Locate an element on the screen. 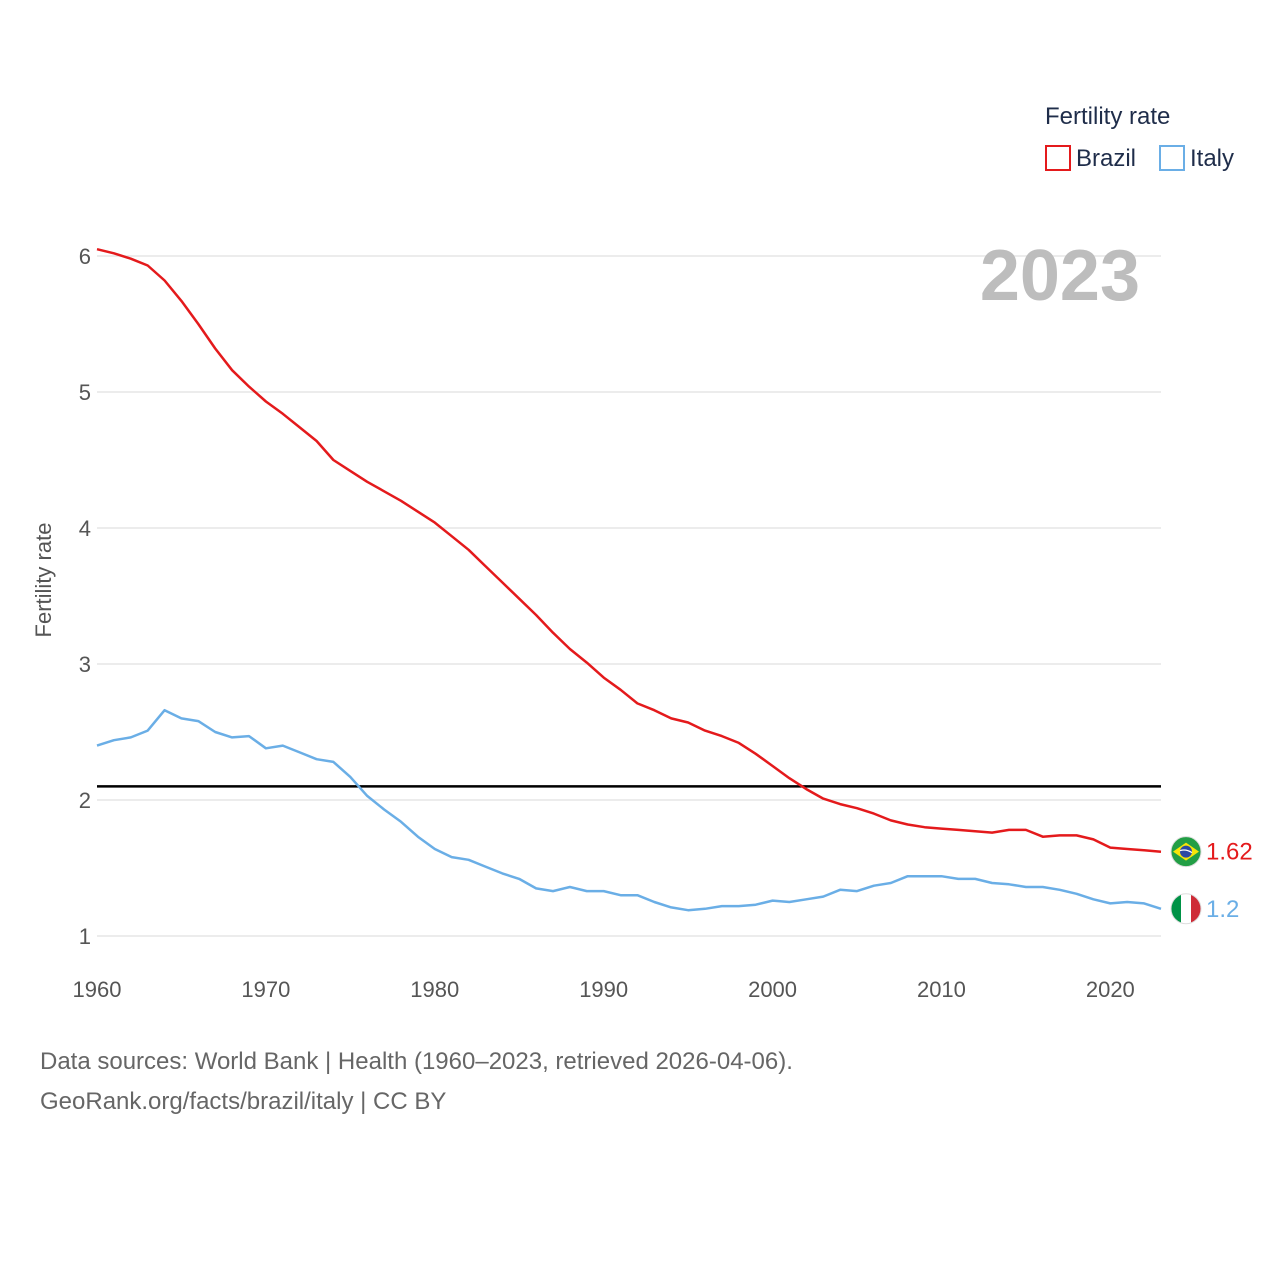  legend-label: Brazil is located at coordinates (1106, 158).